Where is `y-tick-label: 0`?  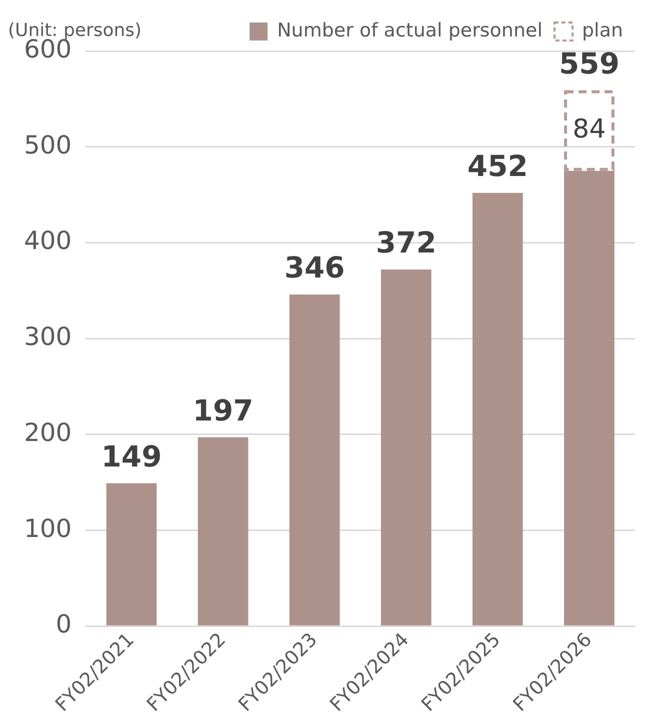 y-tick-label: 0 is located at coordinates (64, 624).